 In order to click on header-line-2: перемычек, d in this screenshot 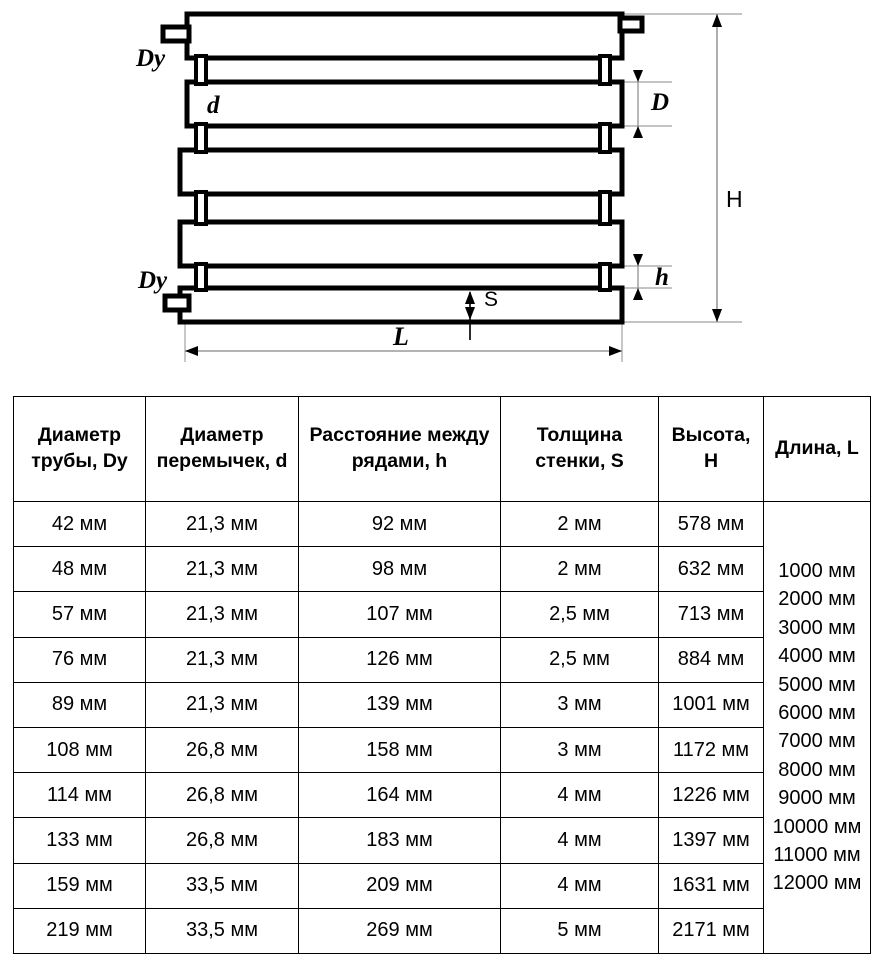, I will do `click(222, 461)`.